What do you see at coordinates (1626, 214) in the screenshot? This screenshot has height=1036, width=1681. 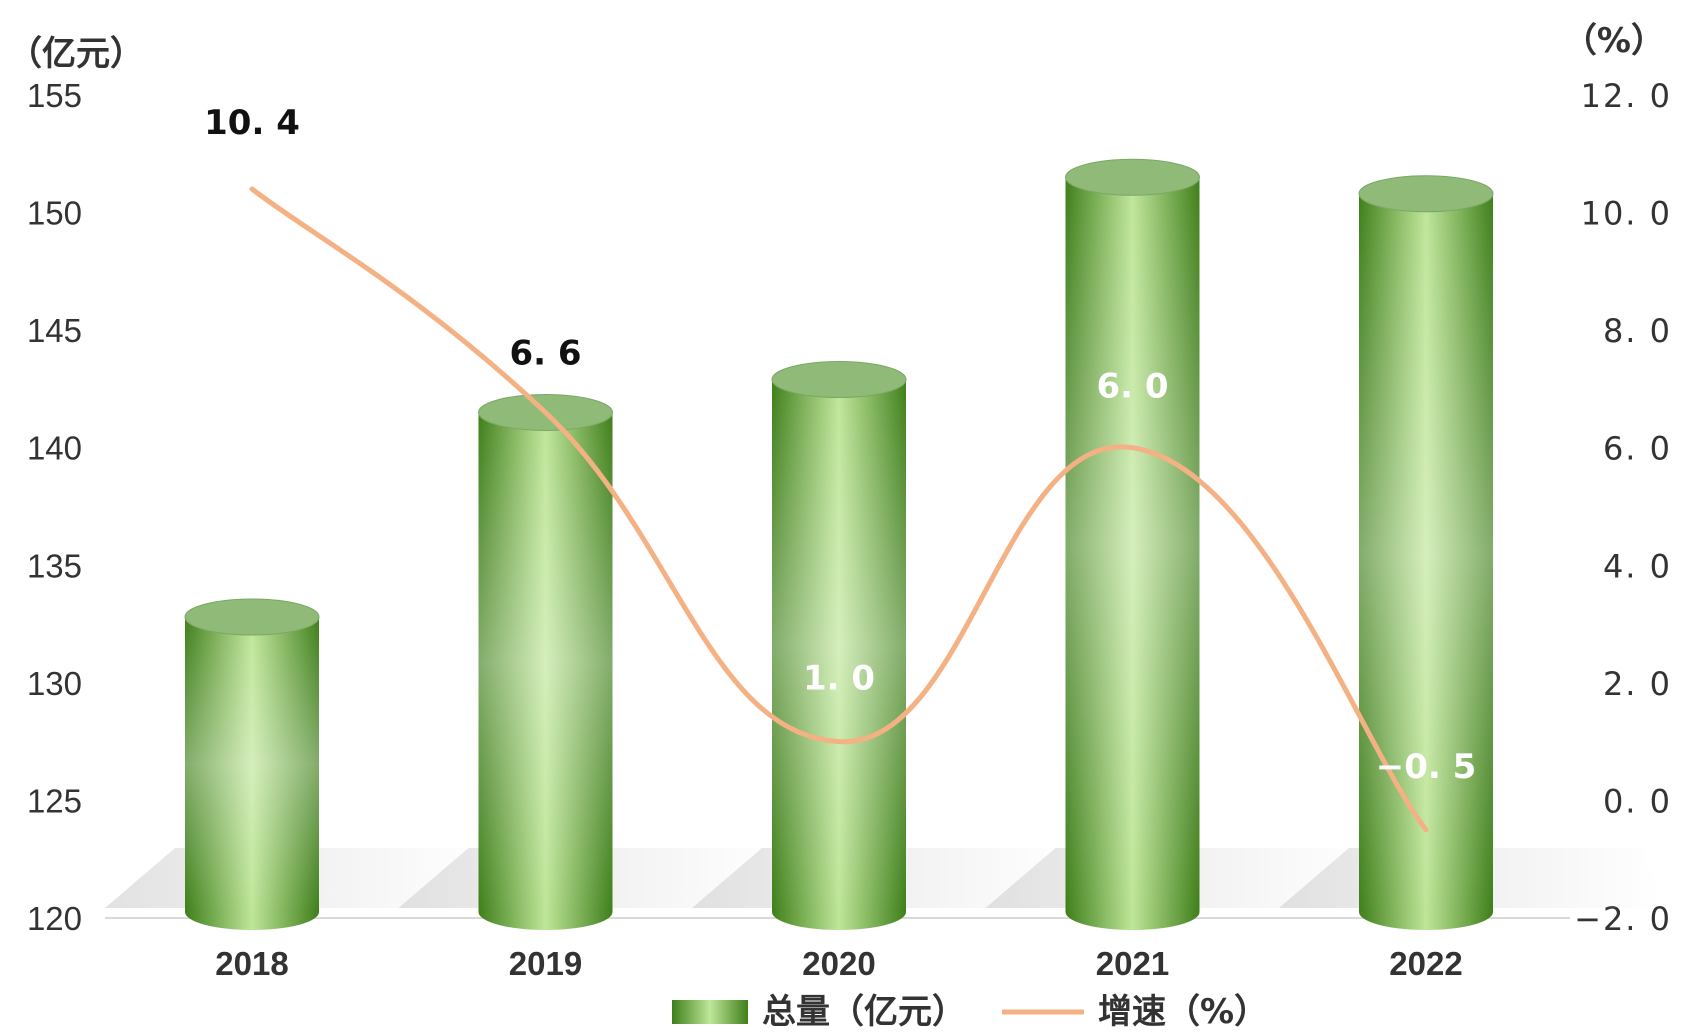 I see `right-tick-label: 10. 0` at bounding box center [1626, 214].